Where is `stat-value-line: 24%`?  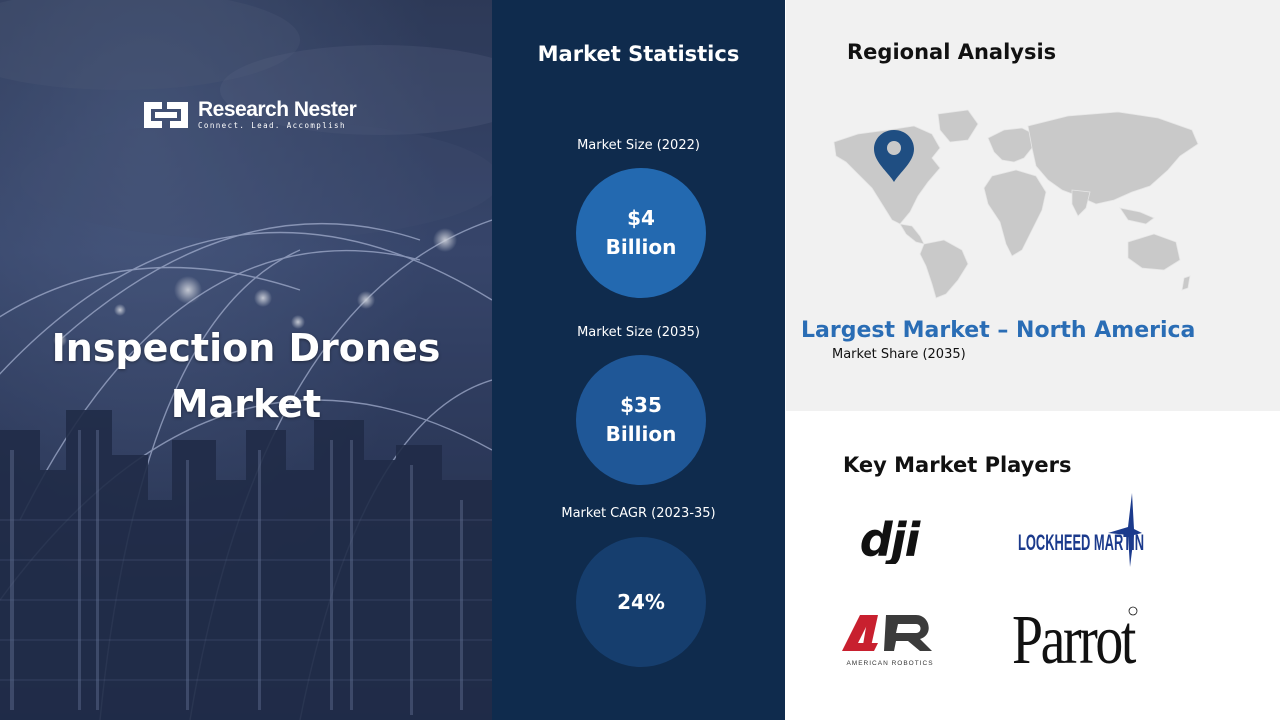 stat-value-line: 24% is located at coordinates (641, 601).